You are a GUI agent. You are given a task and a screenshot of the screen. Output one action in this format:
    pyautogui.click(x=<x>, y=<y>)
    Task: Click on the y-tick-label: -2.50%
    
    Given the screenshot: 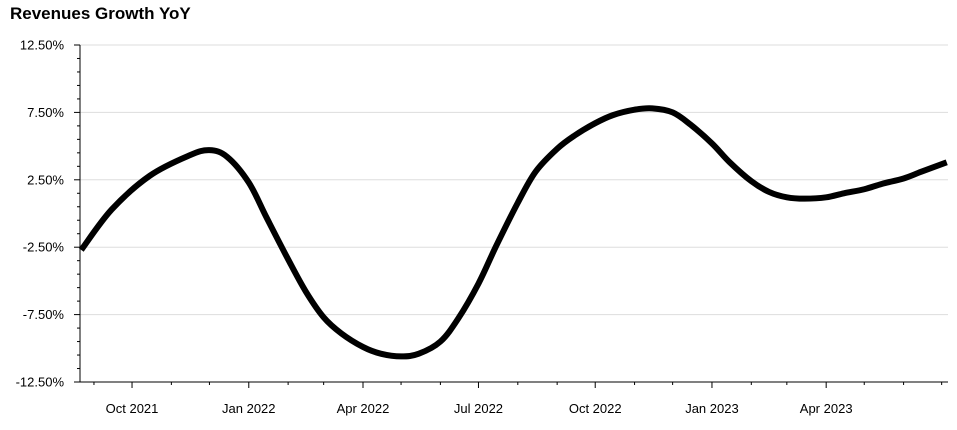 What is the action you would take?
    pyautogui.click(x=44, y=247)
    